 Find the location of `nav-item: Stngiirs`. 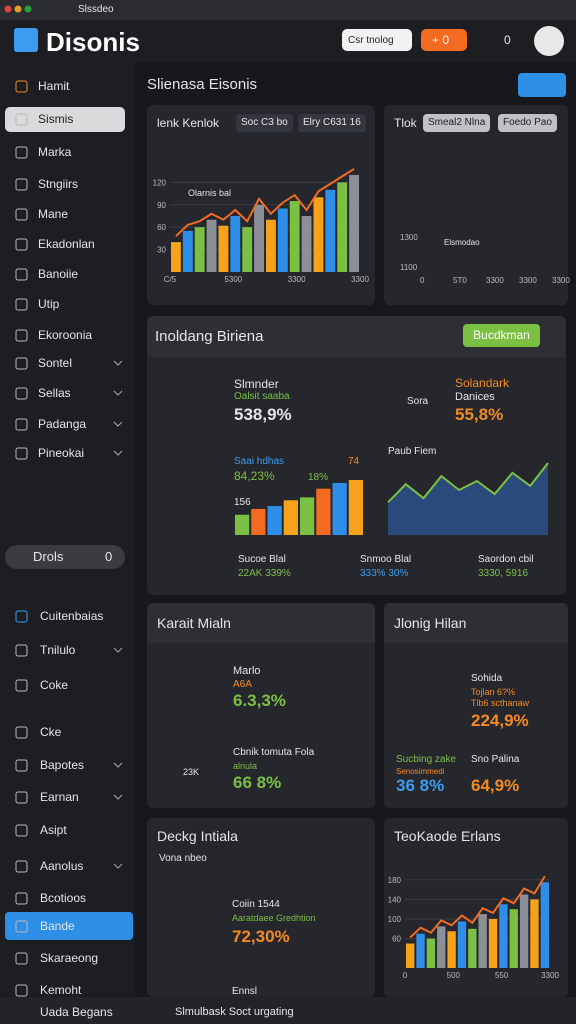

nav-item: Stngiirs is located at coordinates (58, 184).